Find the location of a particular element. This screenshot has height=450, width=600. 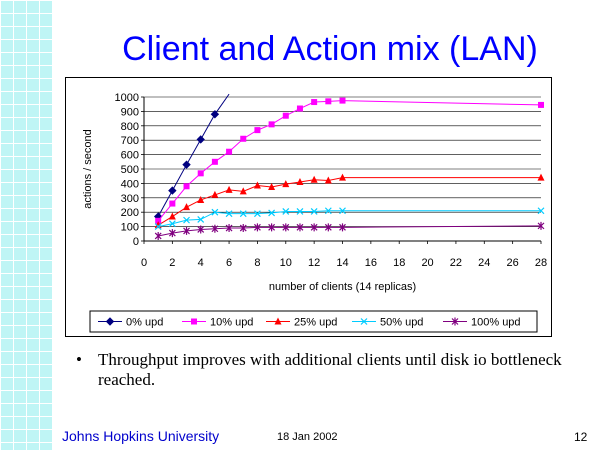

y-axis-label: actions / second is located at coordinates (88, 169).